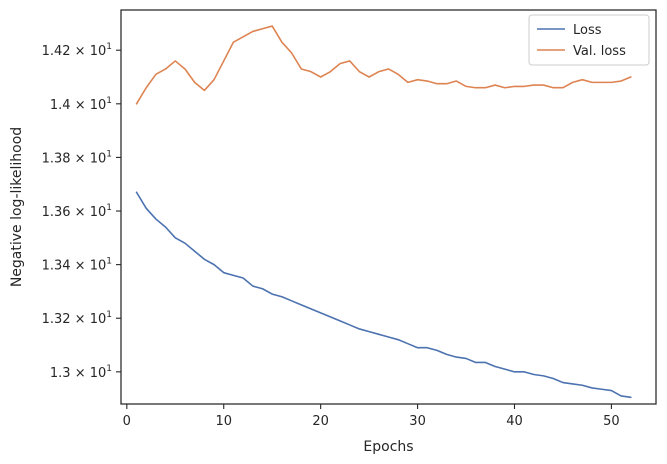 Image resolution: width=667 pixels, height=464 pixels. What do you see at coordinates (81, 372) in the screenshot?
I see `y-tick-label: 1.3 × 10¹` at bounding box center [81, 372].